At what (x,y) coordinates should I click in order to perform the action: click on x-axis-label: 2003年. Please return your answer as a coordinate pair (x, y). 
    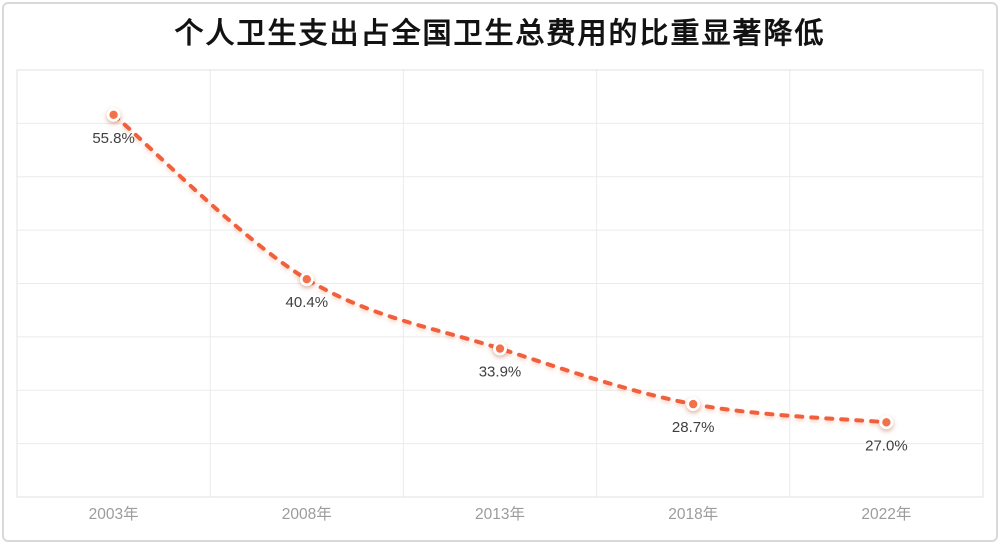
    Looking at the image, I should click on (114, 514).